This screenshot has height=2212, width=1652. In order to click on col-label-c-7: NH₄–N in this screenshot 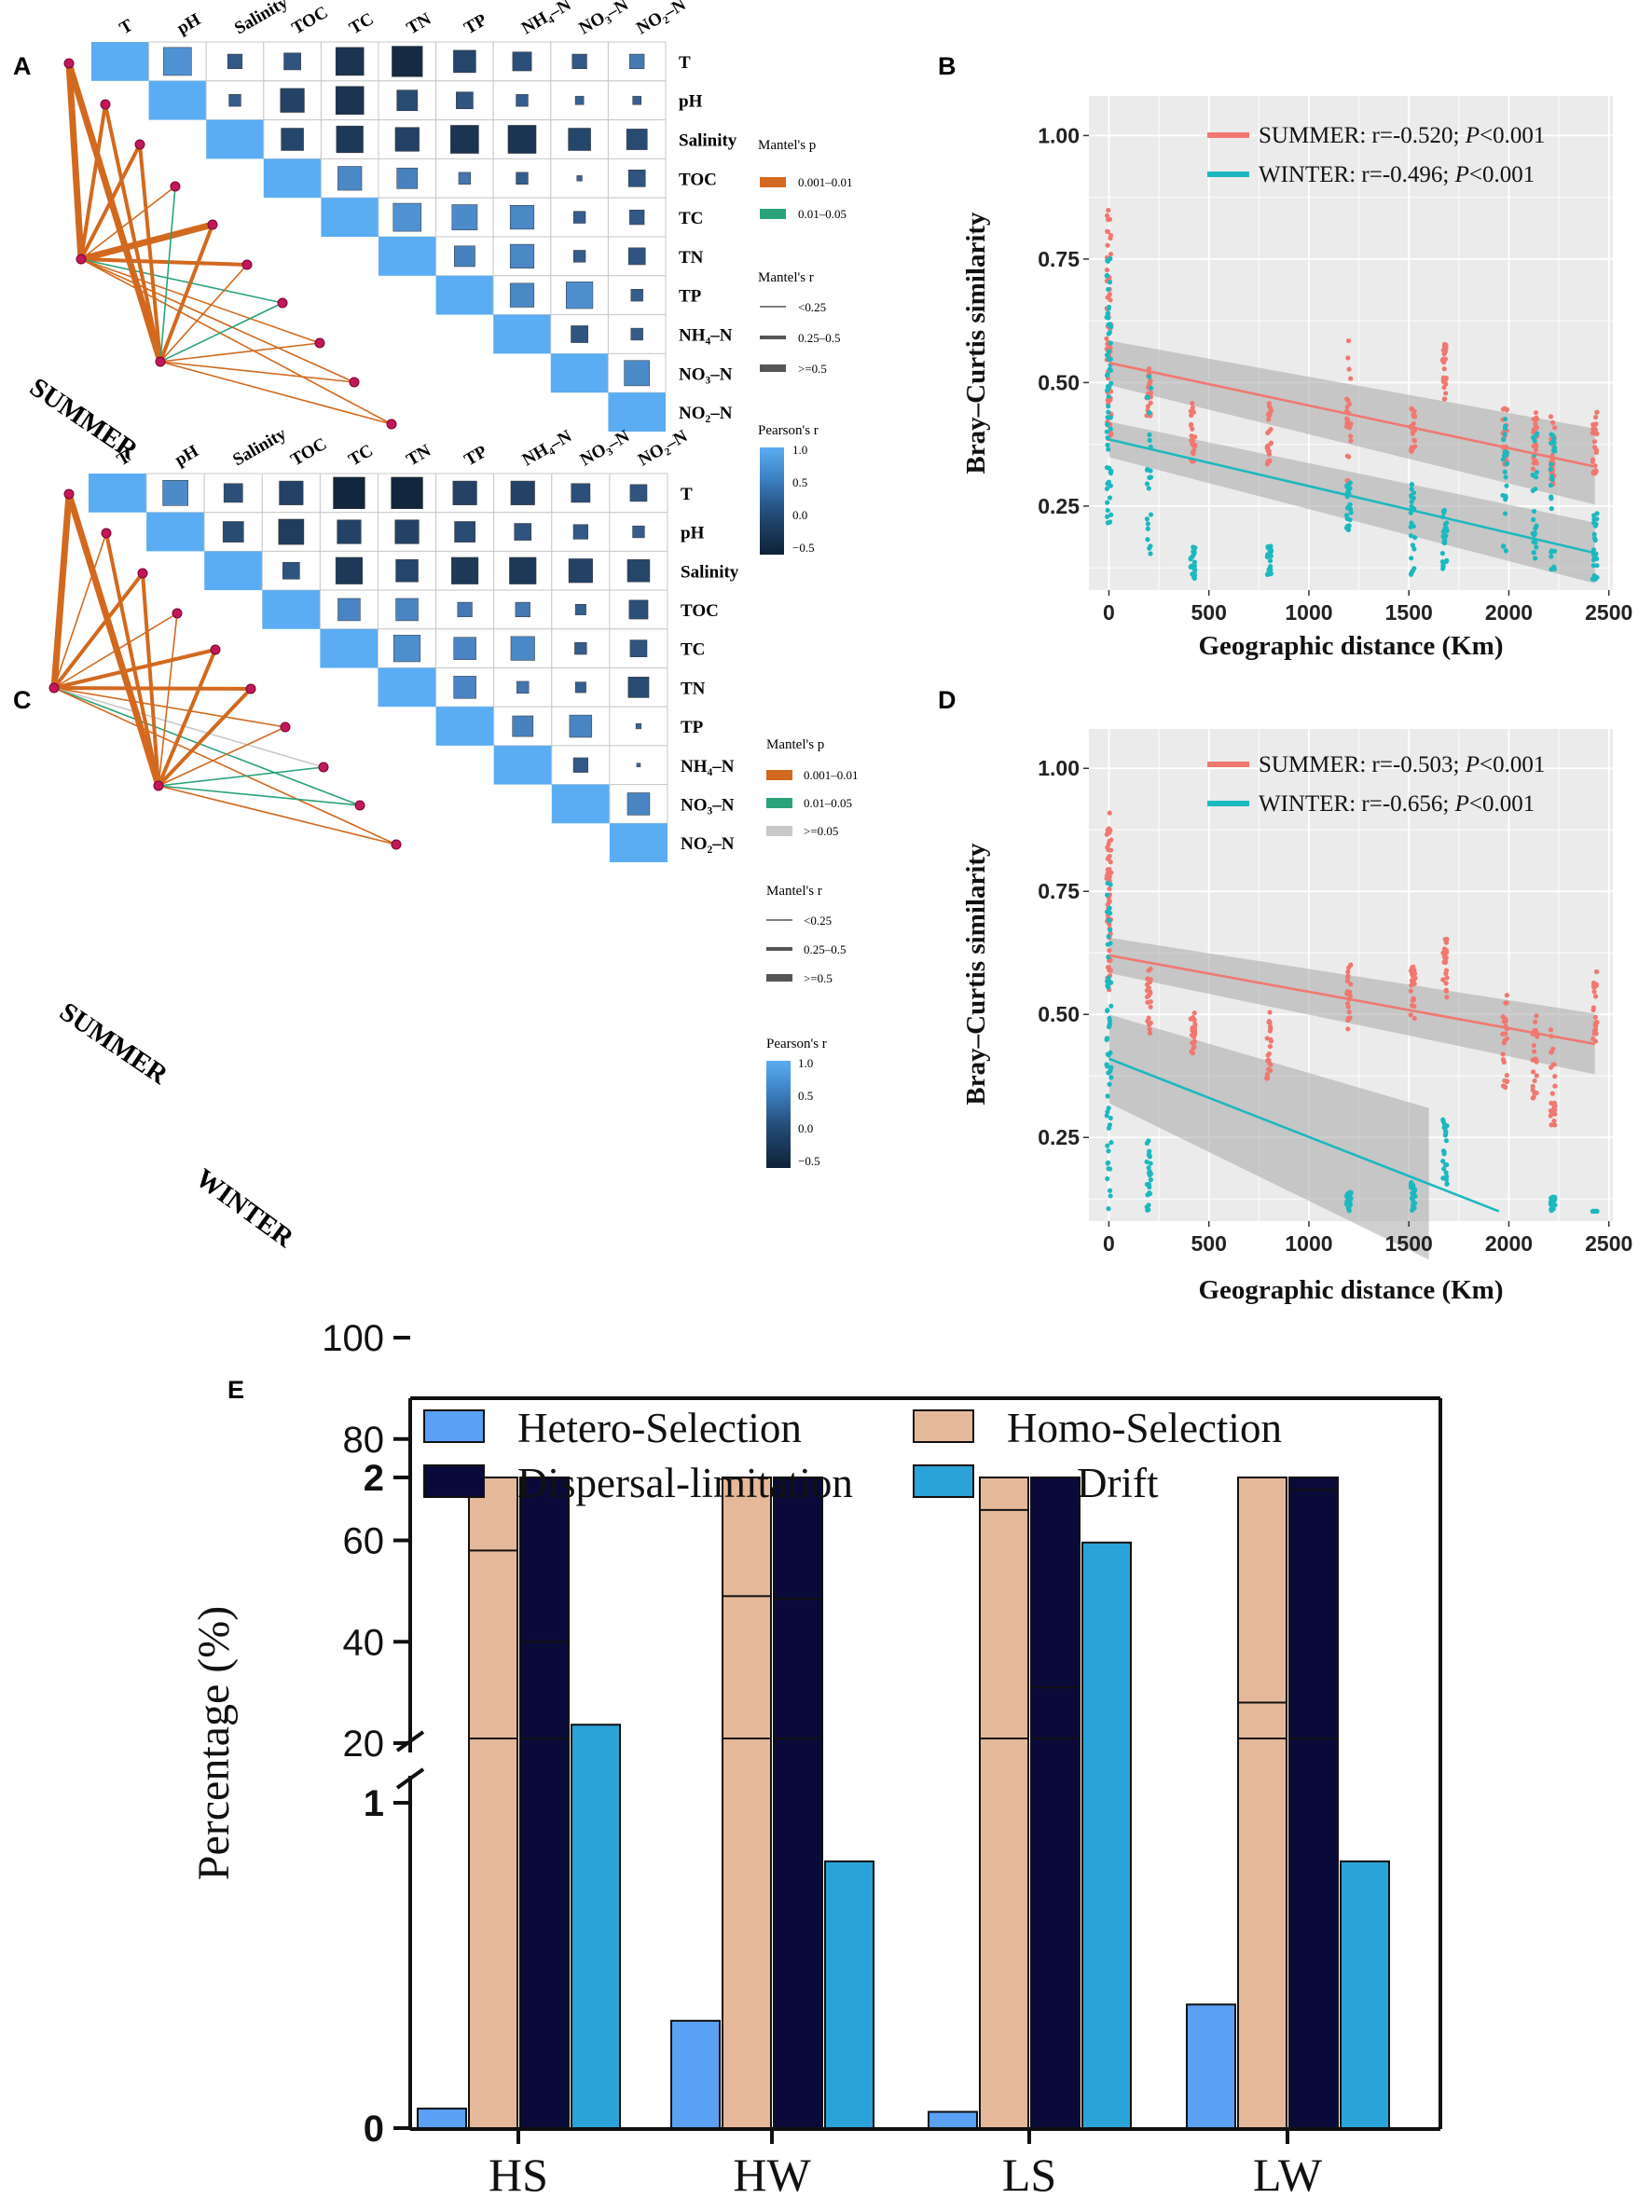, I will do `click(547, 448)`.